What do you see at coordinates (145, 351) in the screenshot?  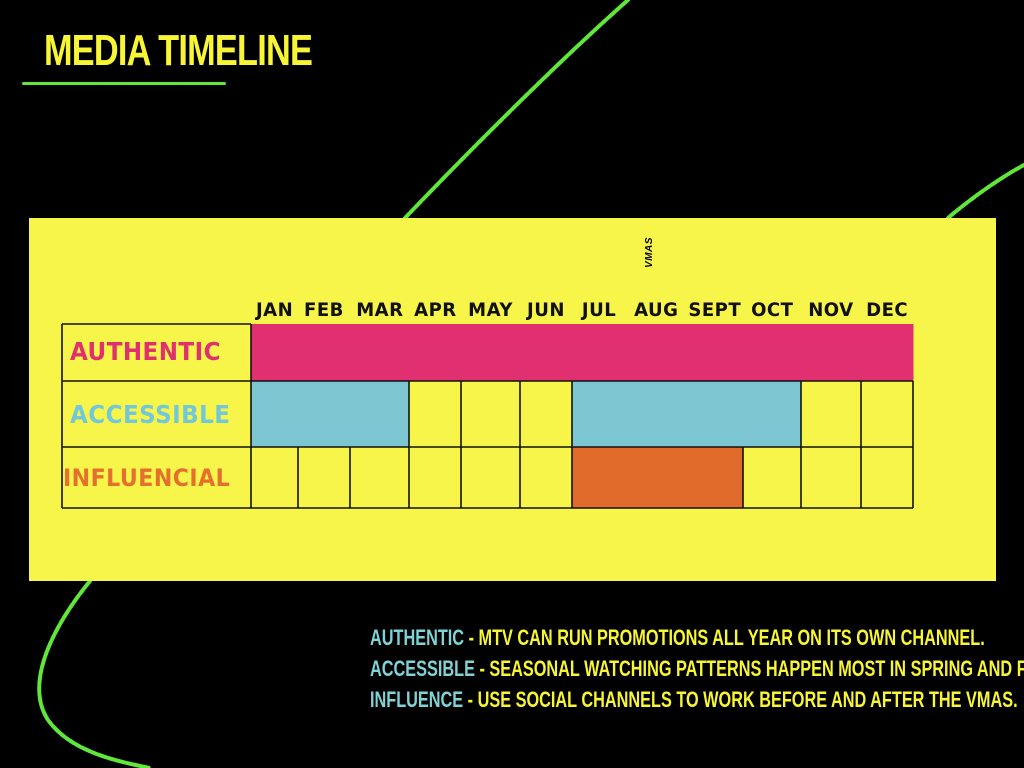 I see `row-label-authentic: AUTHENTIC` at bounding box center [145, 351].